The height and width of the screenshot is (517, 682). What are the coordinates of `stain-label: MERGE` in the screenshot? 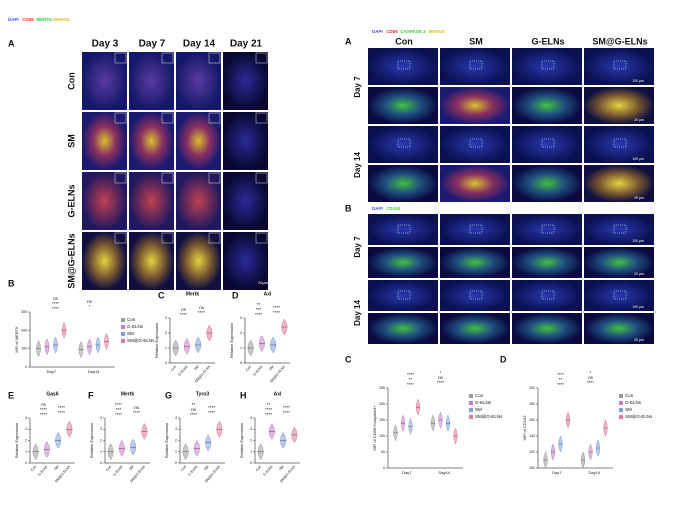 It's located at (61, 19).